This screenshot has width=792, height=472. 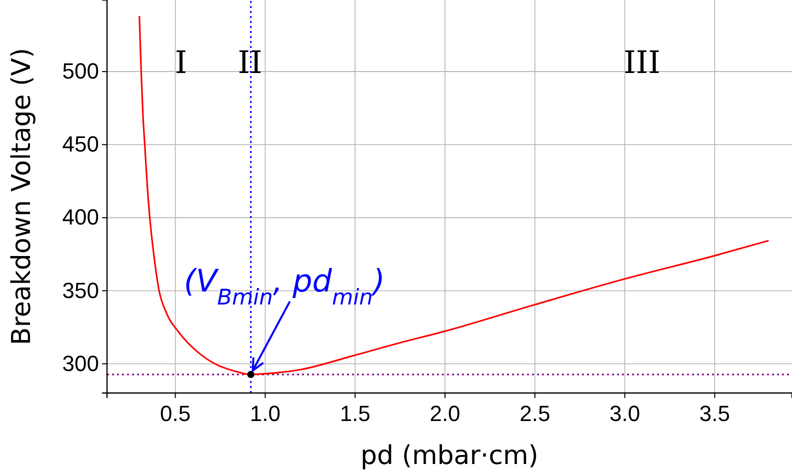 I want to click on annotation: II, so click(x=250, y=63).